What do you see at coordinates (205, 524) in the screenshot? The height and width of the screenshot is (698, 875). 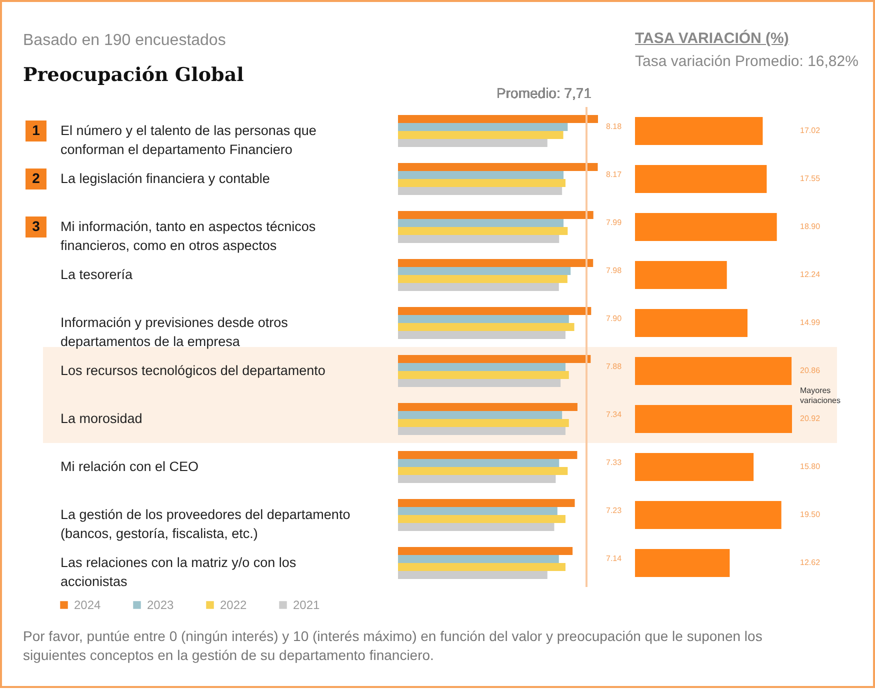 I see `y-tick-label: La gestión de los proveedores del departamento (bancos, gestoría, fiscalista, etc.)` at bounding box center [205, 524].